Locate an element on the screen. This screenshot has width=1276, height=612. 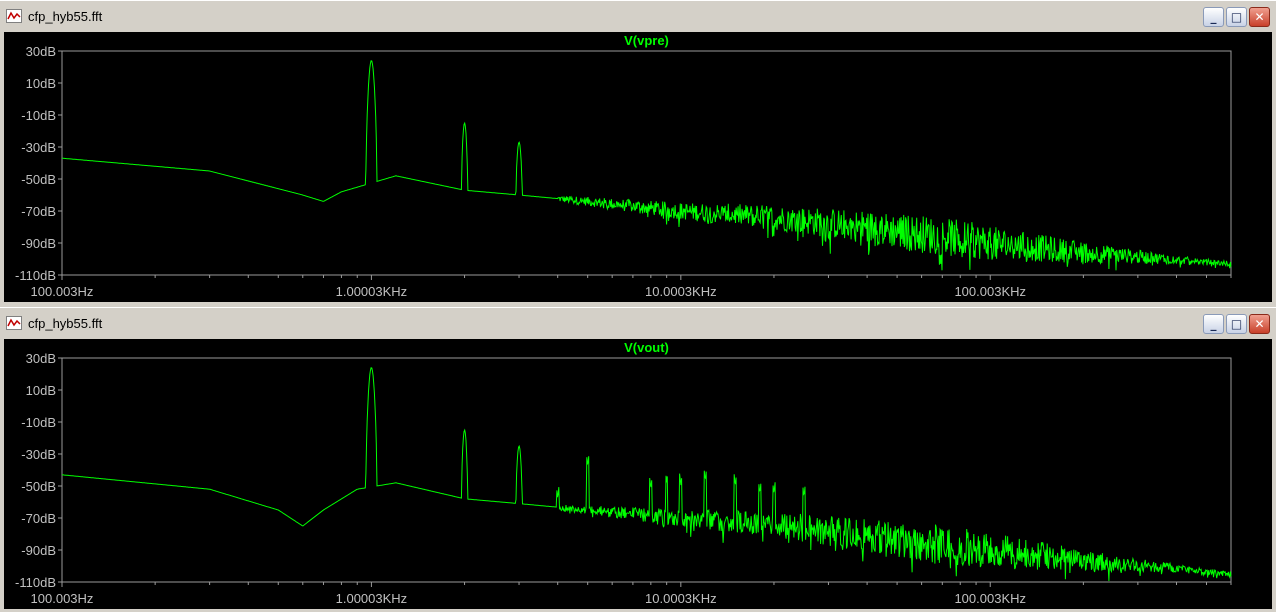
trace-title: V(vout) is located at coordinates (646, 347).